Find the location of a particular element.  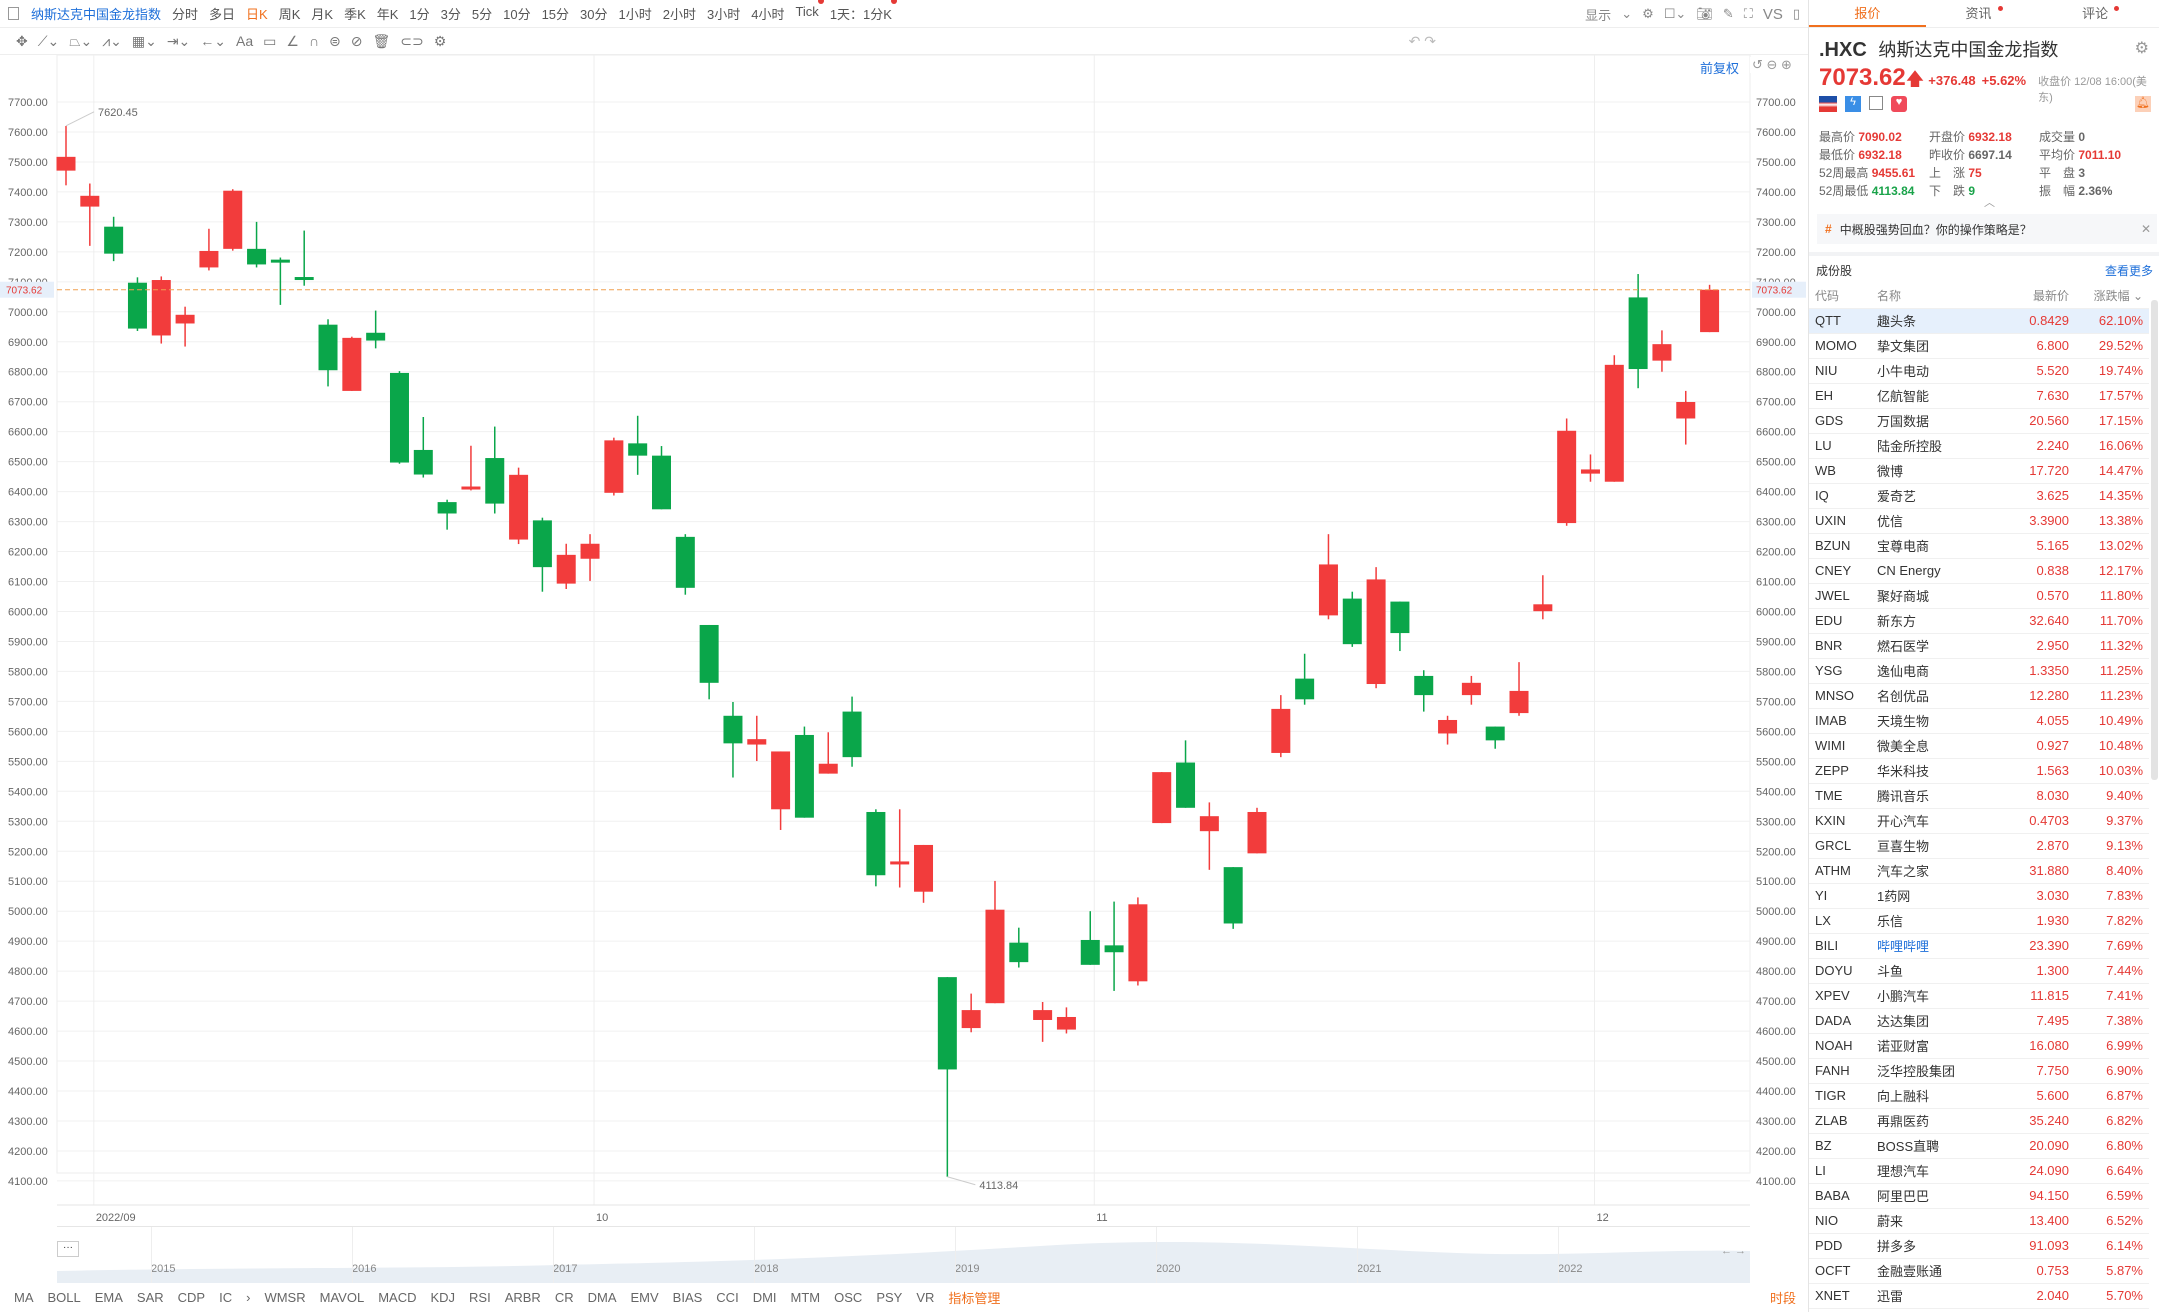

table-row: GRCL 亘喜生物 2.870 9.13% is located at coordinates (1979, 846).